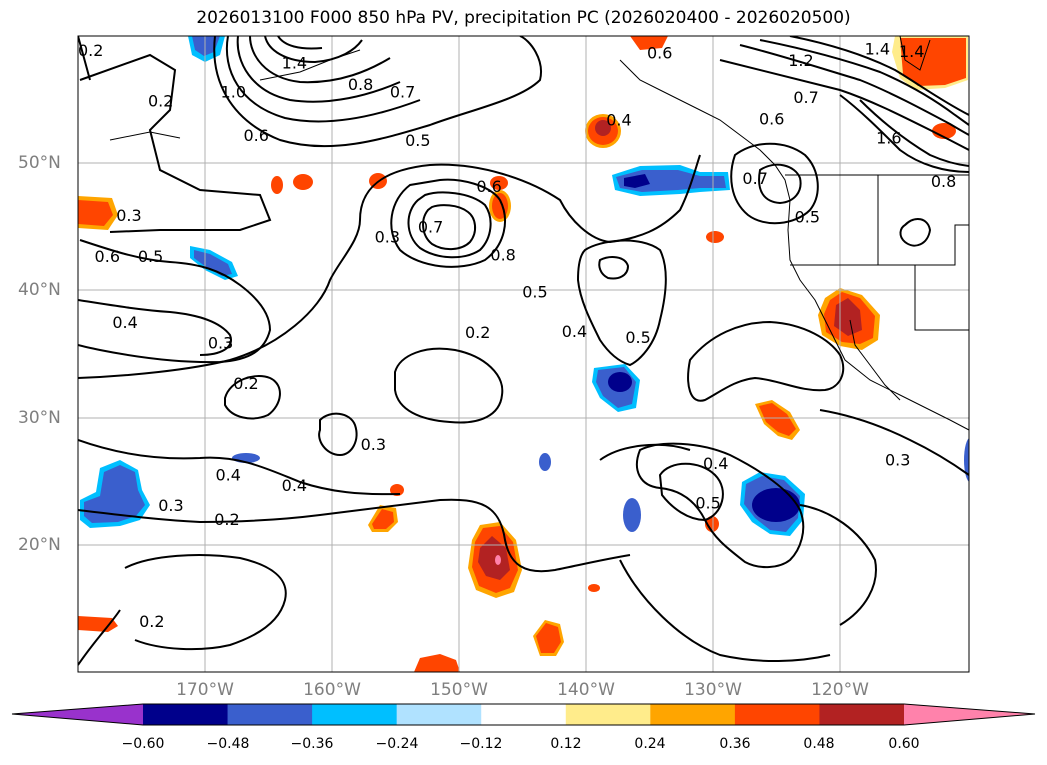 The width and height of the screenshot is (1047, 765). I want to click on colorbar-tick: −0.48, so click(228, 744).